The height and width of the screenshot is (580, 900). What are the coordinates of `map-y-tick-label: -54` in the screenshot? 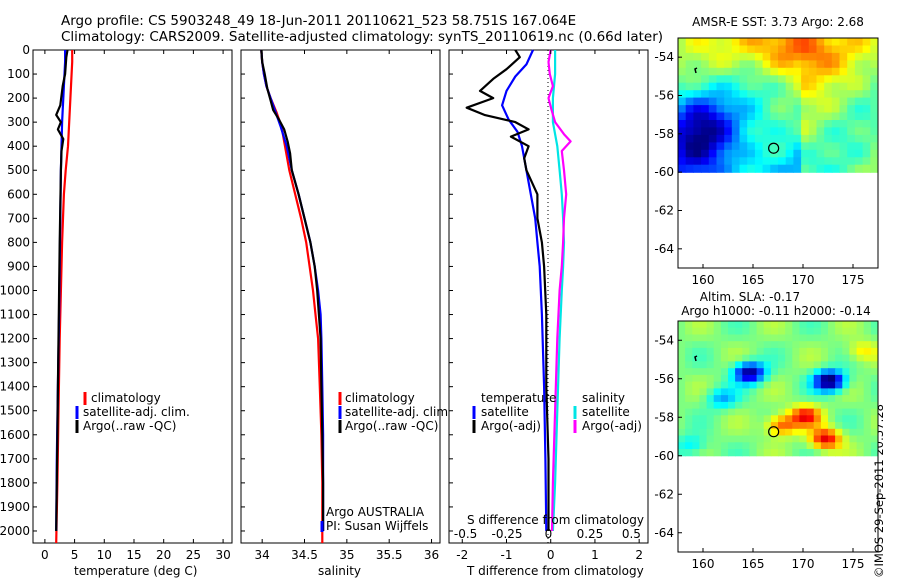 It's located at (664, 340).